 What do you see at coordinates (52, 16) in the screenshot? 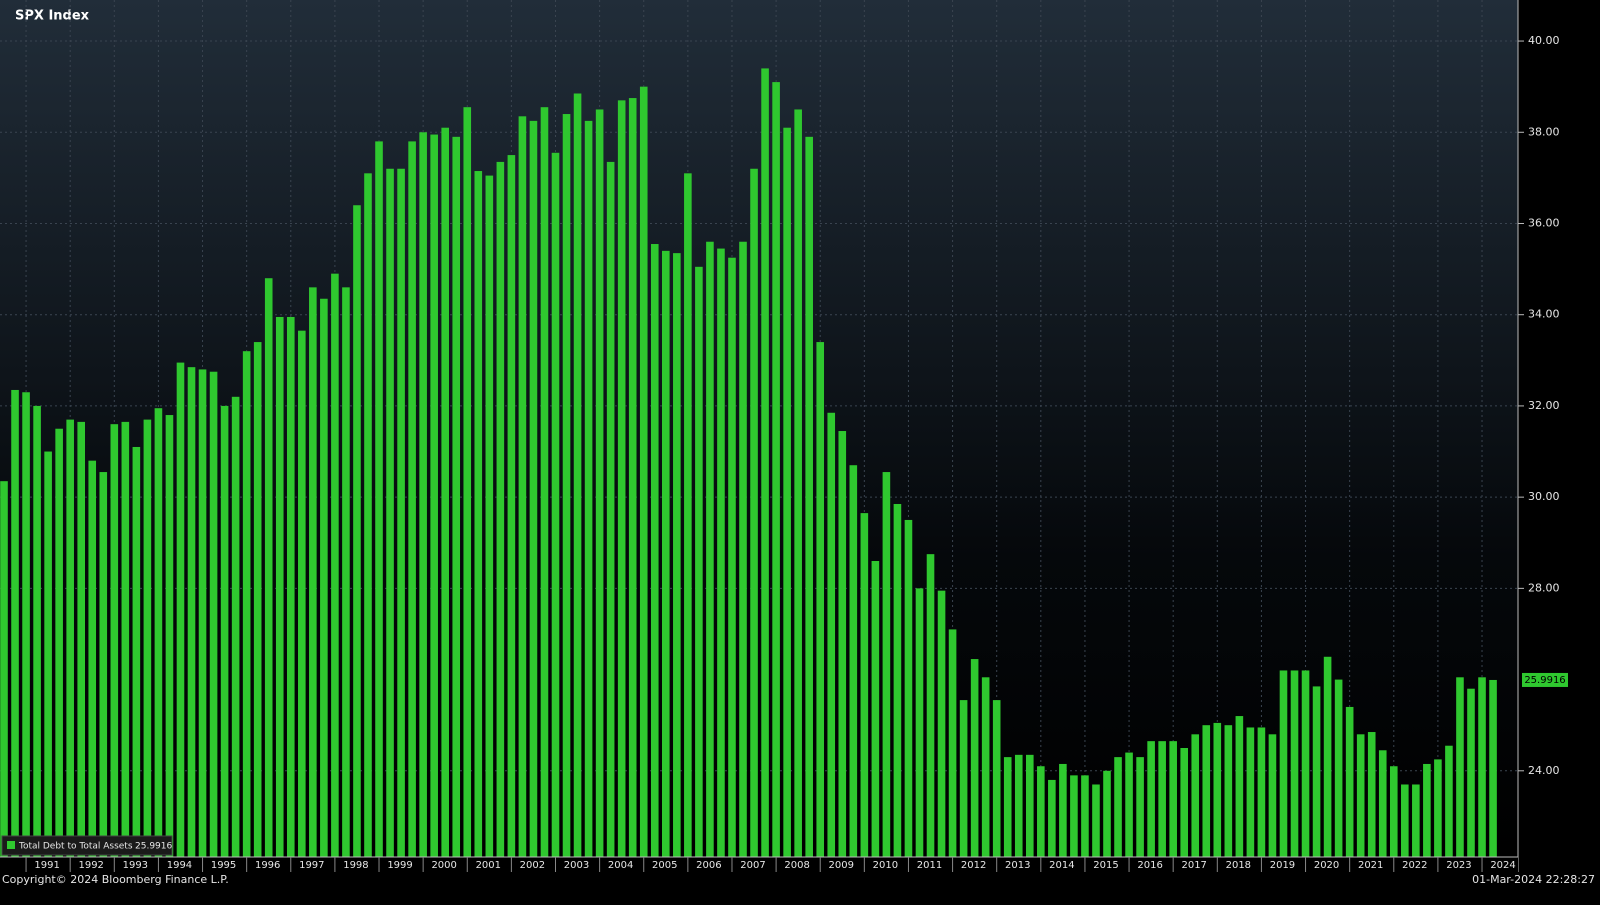
I see `chart-title: SPX Index` at bounding box center [52, 16].